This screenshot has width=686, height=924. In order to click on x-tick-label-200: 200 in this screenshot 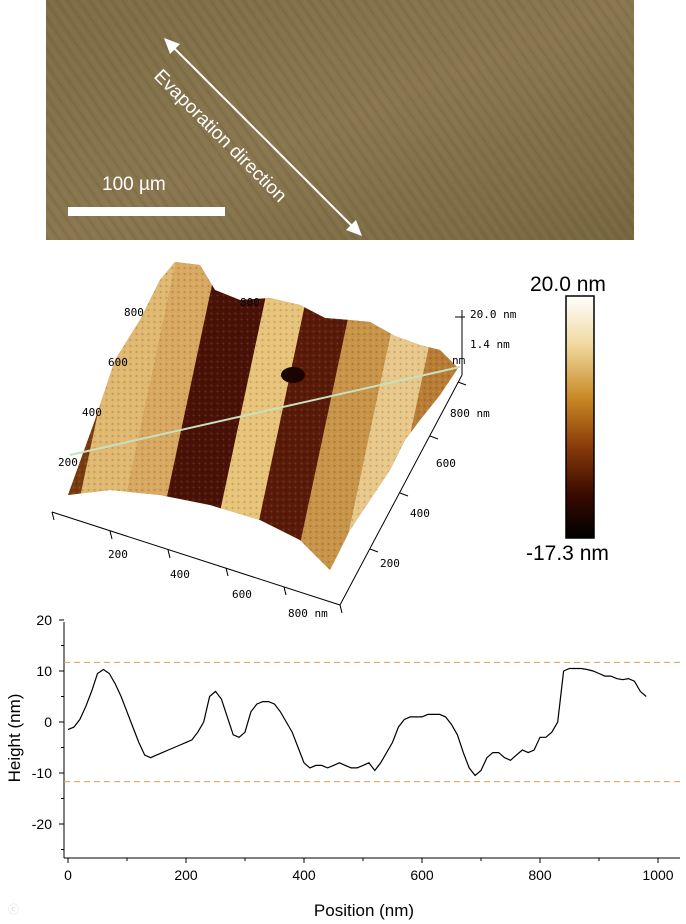, I will do `click(186, 875)`.